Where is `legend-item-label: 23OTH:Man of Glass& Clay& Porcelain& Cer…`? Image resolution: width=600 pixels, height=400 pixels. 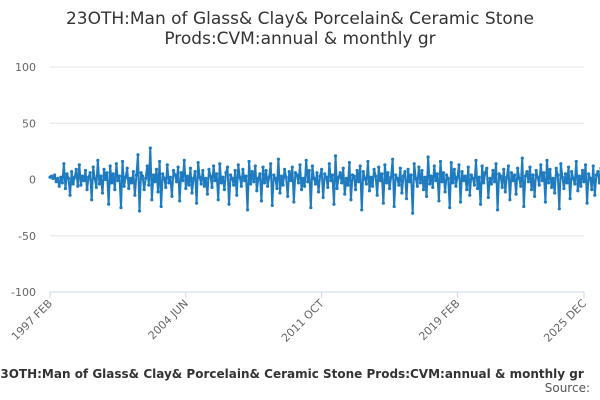
legend-item-label: 23OTH:Man of Glass& Clay& Porcelain& Cer… is located at coordinates (292, 374).